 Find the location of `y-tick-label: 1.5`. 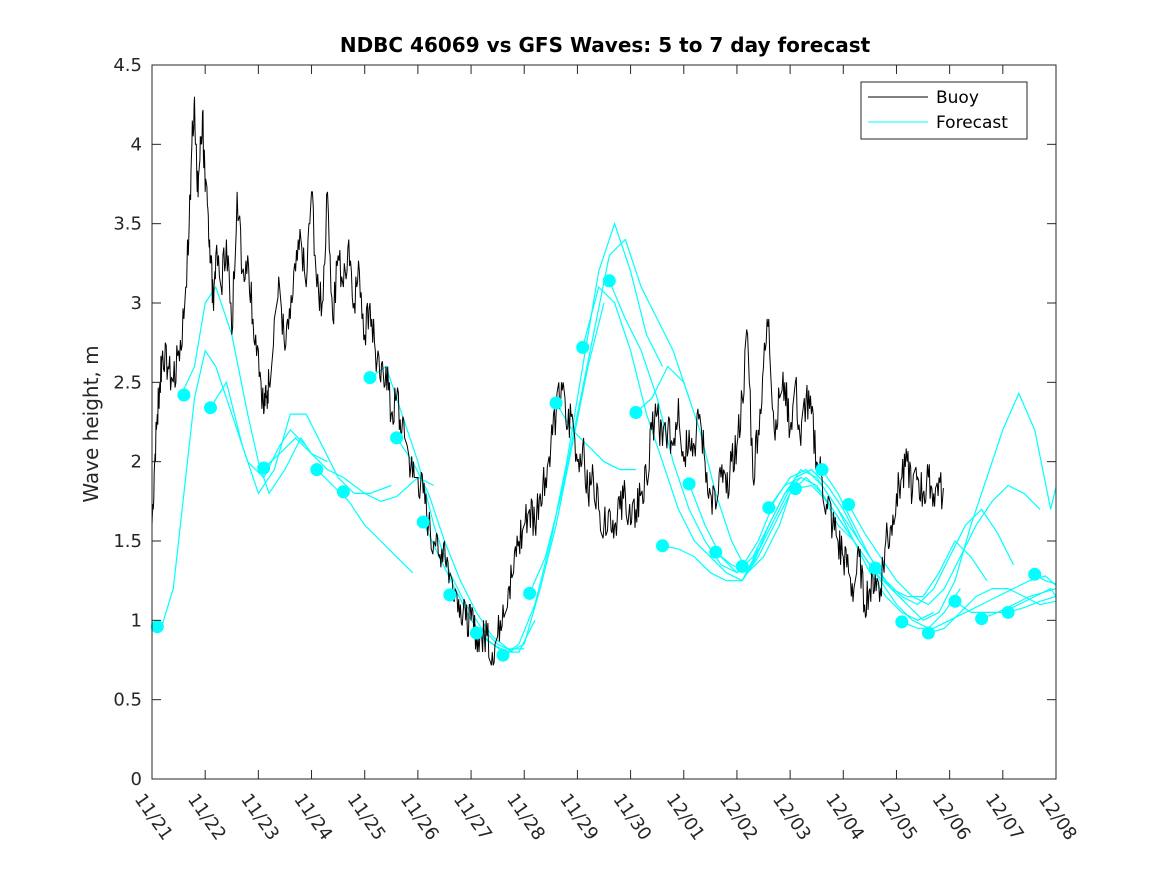

y-tick-label: 1.5 is located at coordinates (127, 541).